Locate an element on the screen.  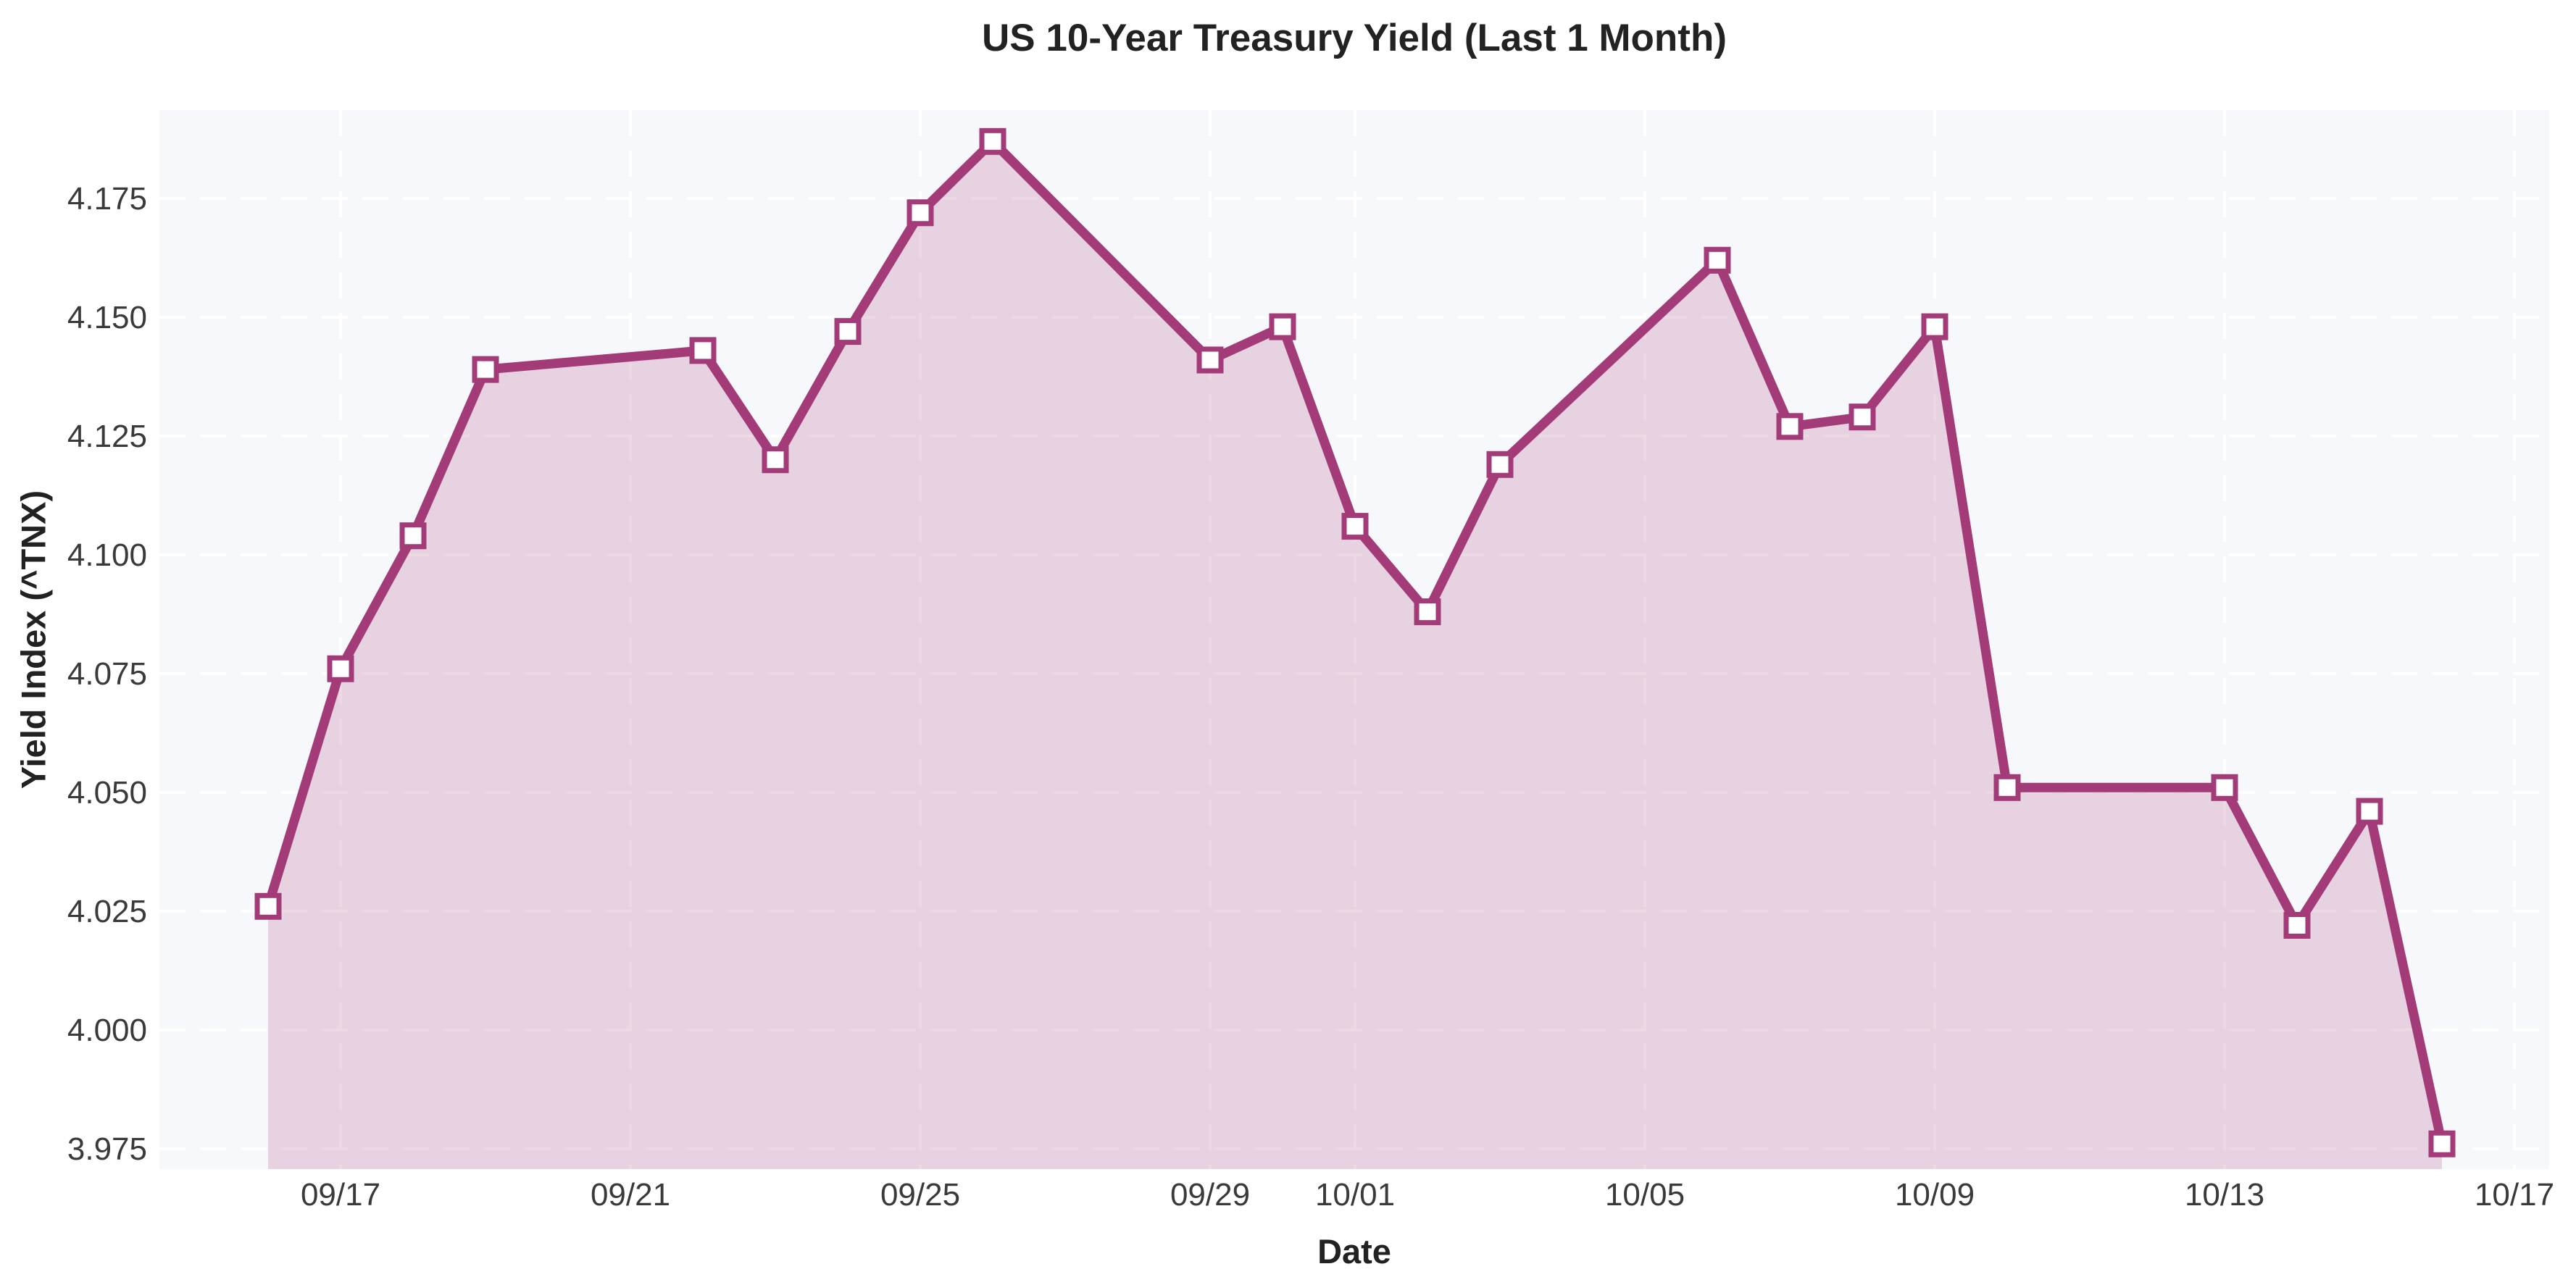
x-tick-label: 10/17 is located at coordinates (2514, 1195).